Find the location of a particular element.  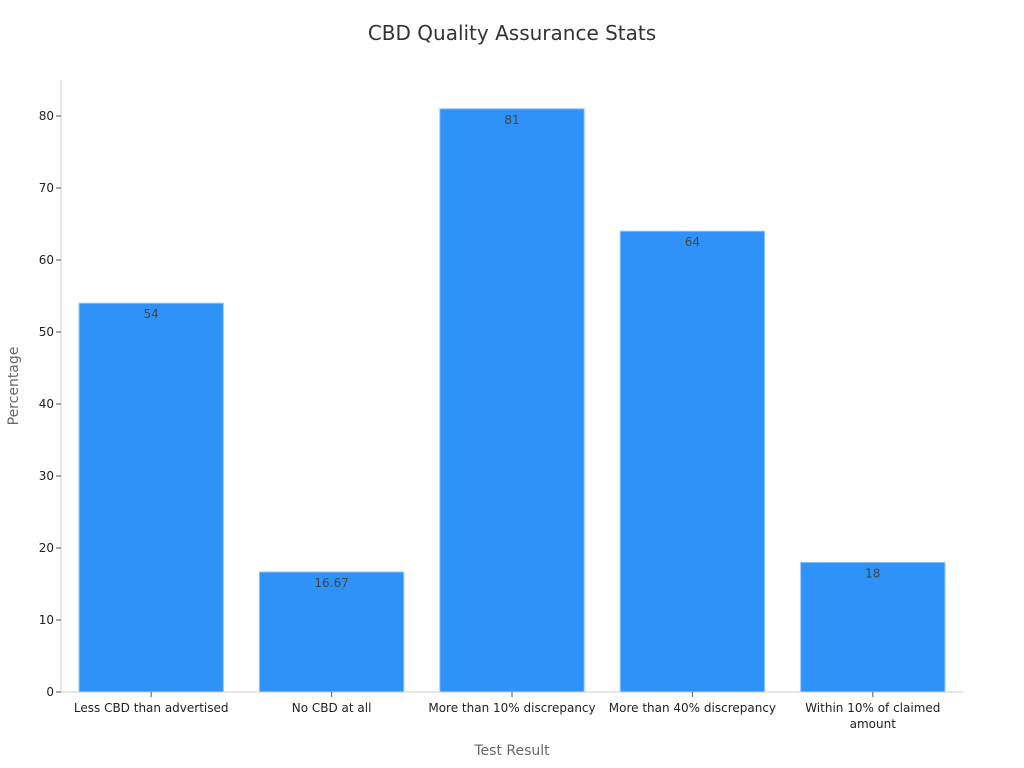

chart-title: CBD Quality Assurance Stats is located at coordinates (512, 33).